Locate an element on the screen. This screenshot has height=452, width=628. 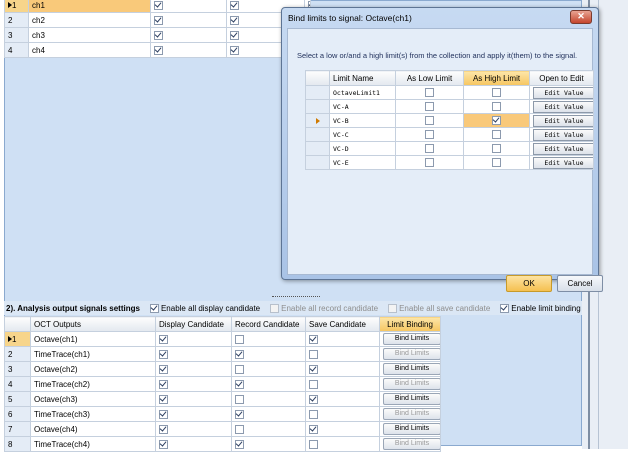
limit-row: VC-E Edit Value is located at coordinates (449, 162).